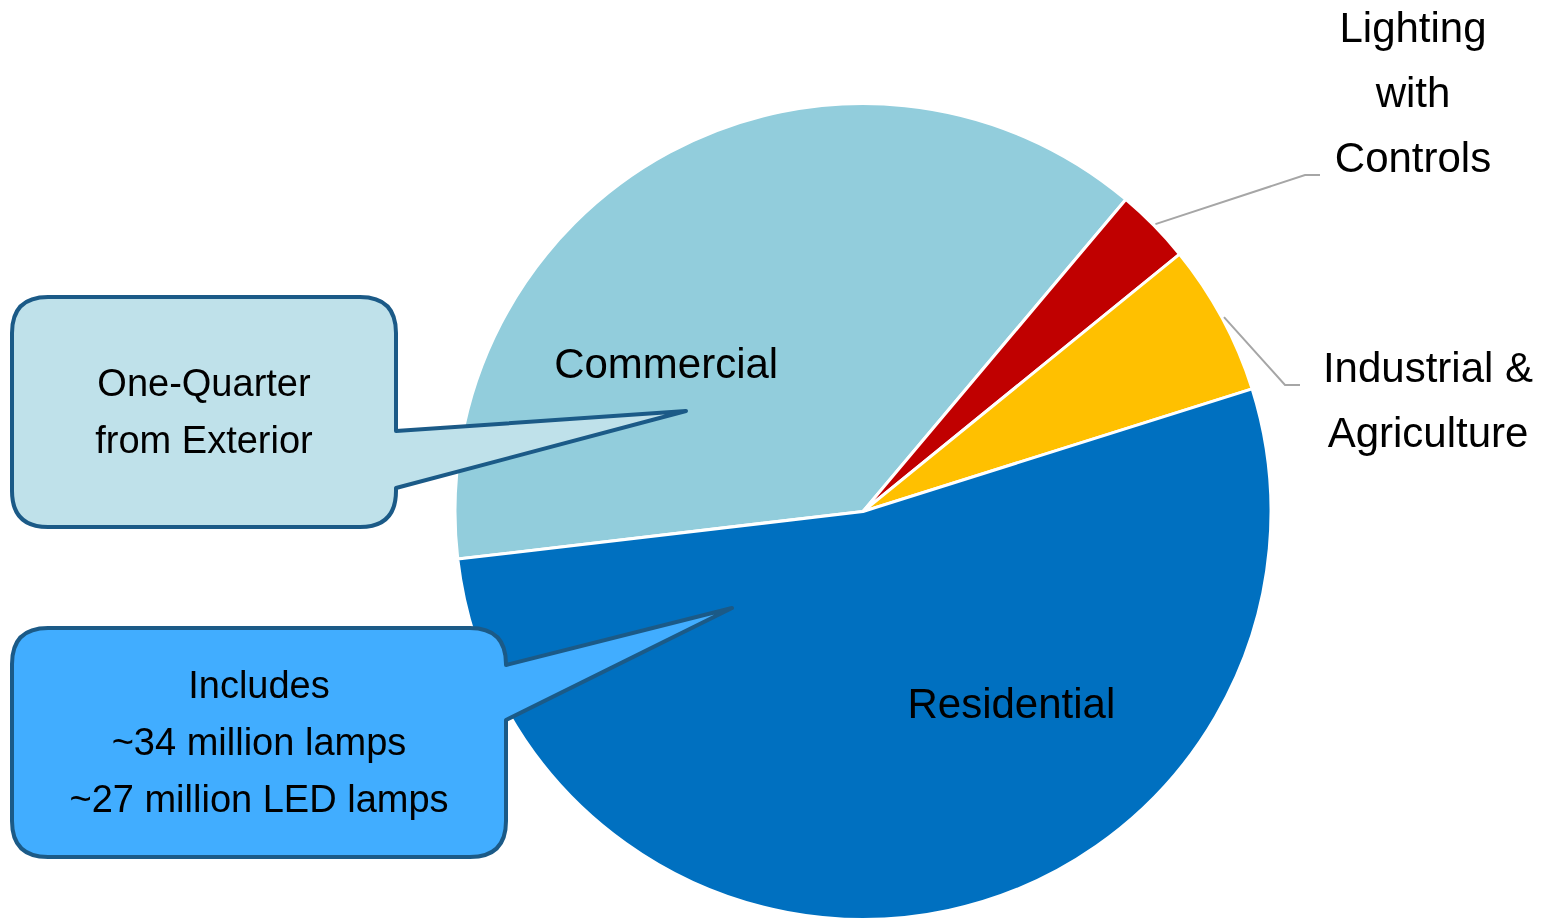 This screenshot has height=921, width=1555. I want to click on slice-label: Lighting with Controls, so click(1413, 92).